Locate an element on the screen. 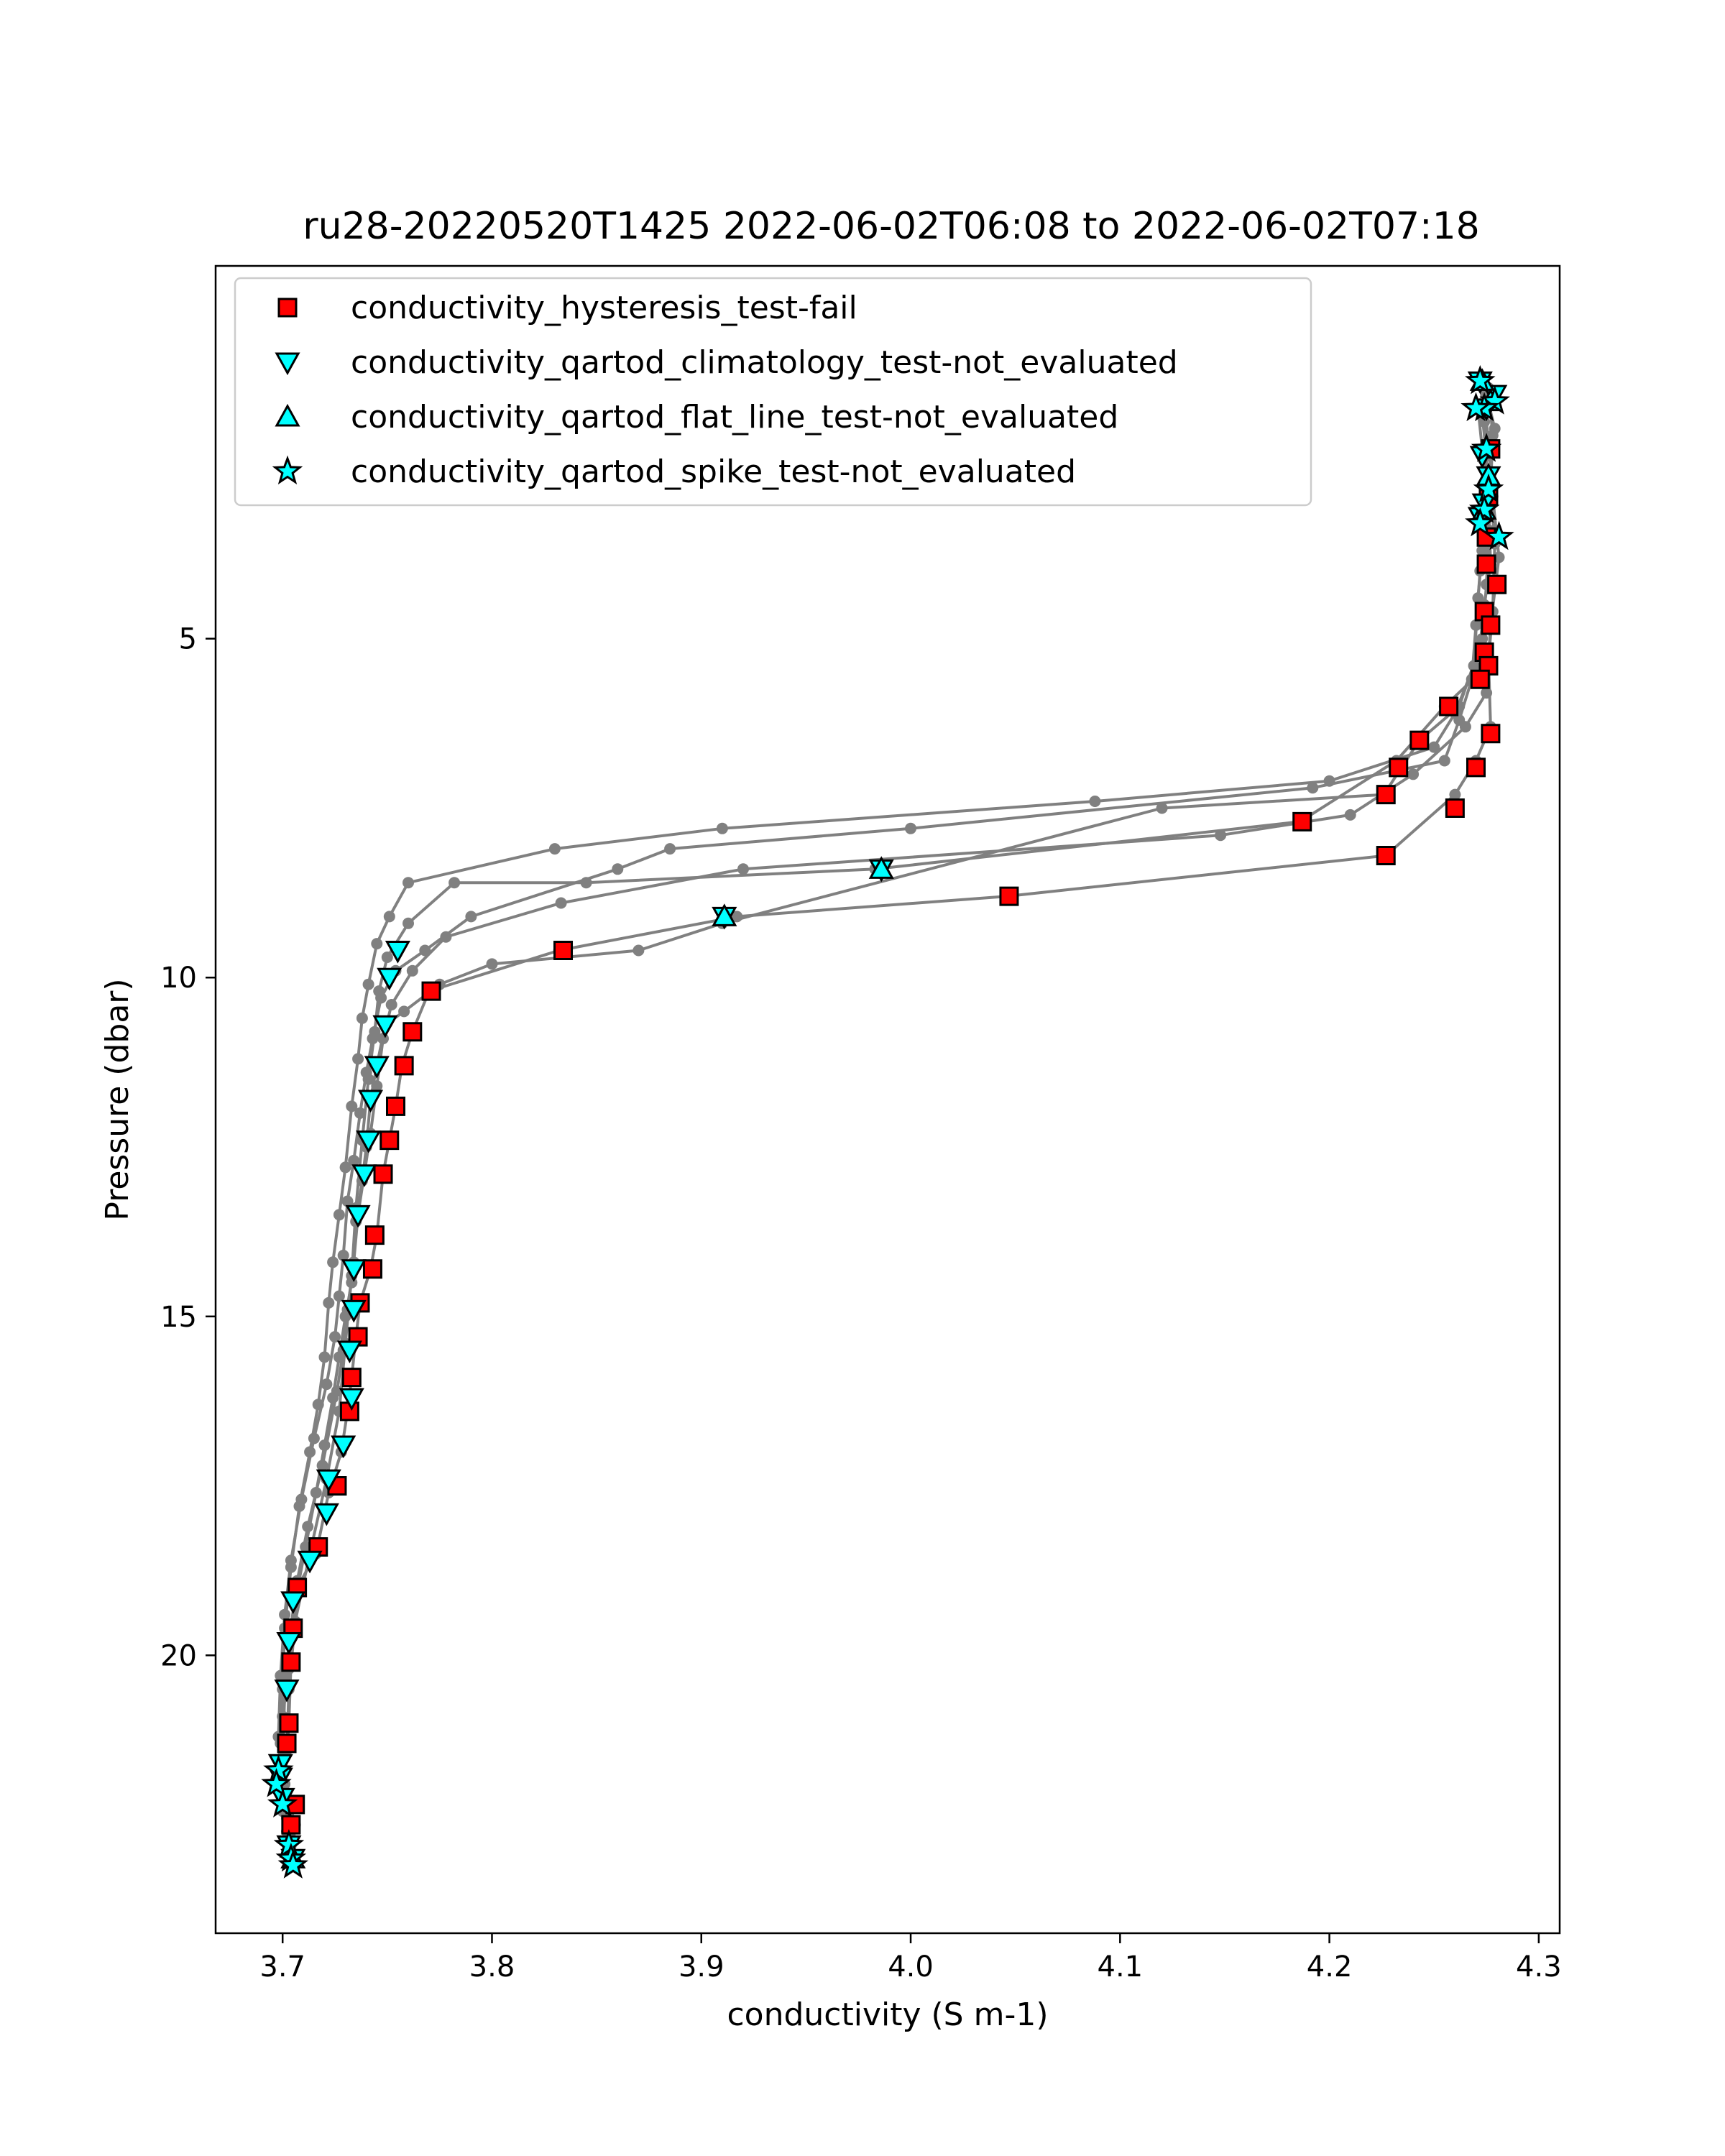  x-tick-label: 3.7 is located at coordinates (282, 1967).